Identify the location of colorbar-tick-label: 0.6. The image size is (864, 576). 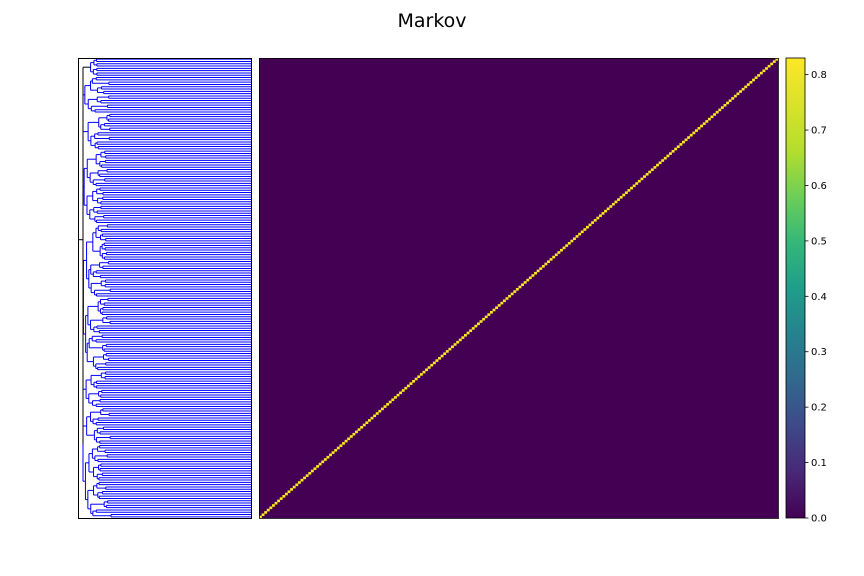
(819, 186).